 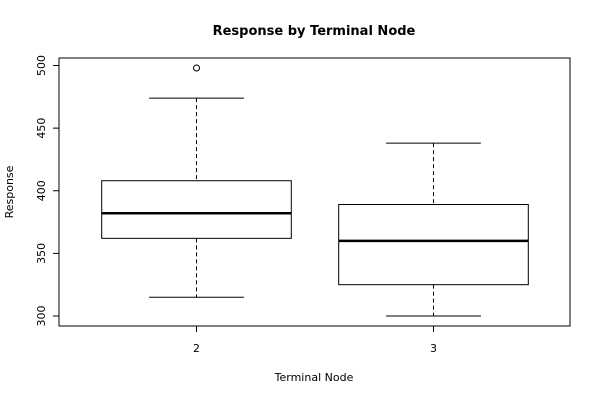 What do you see at coordinates (41, 128) in the screenshot?
I see `y-tick-label: 450` at bounding box center [41, 128].